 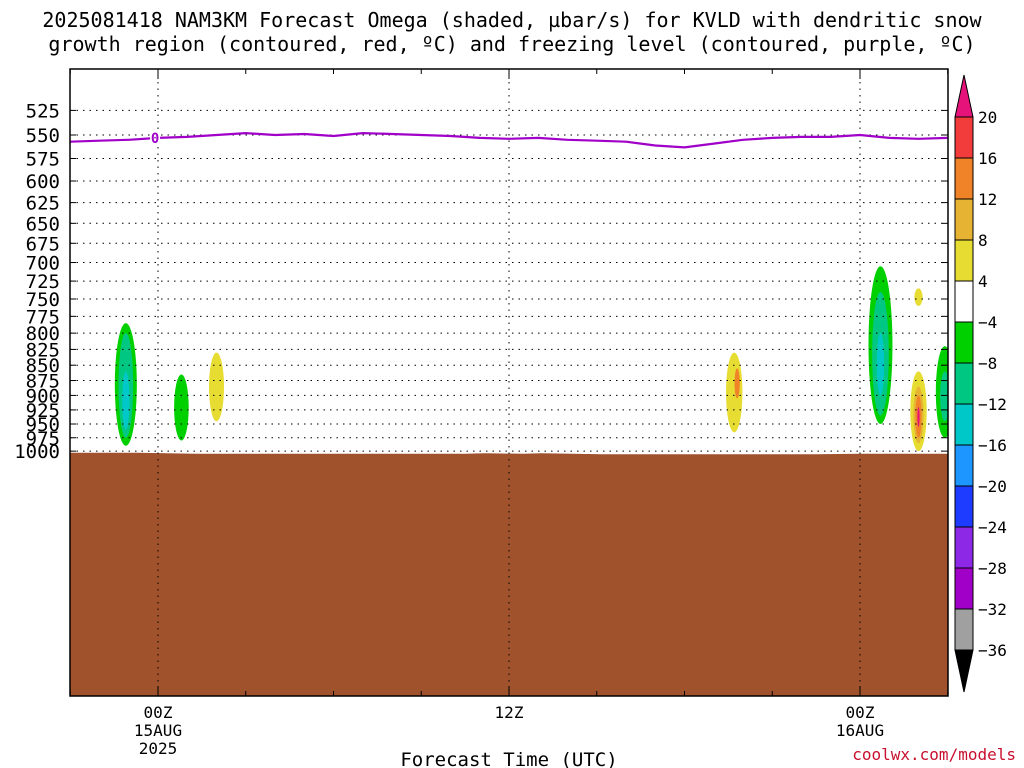 I want to click on colorbar-label: −4, so click(x=987, y=322).